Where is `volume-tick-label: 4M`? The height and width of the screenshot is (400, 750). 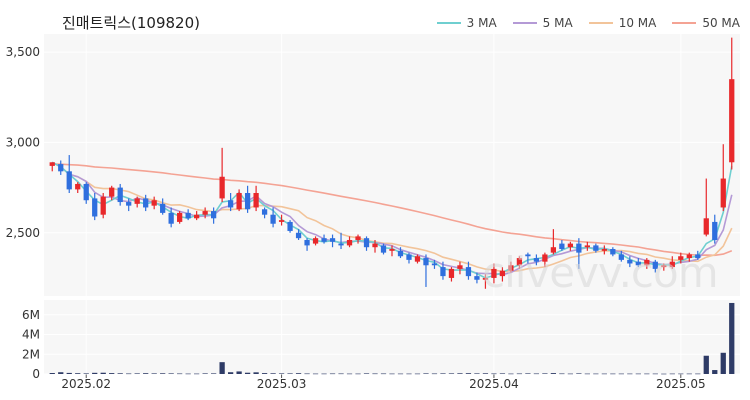
volume-tick-label: 4M is located at coordinates (31, 335).